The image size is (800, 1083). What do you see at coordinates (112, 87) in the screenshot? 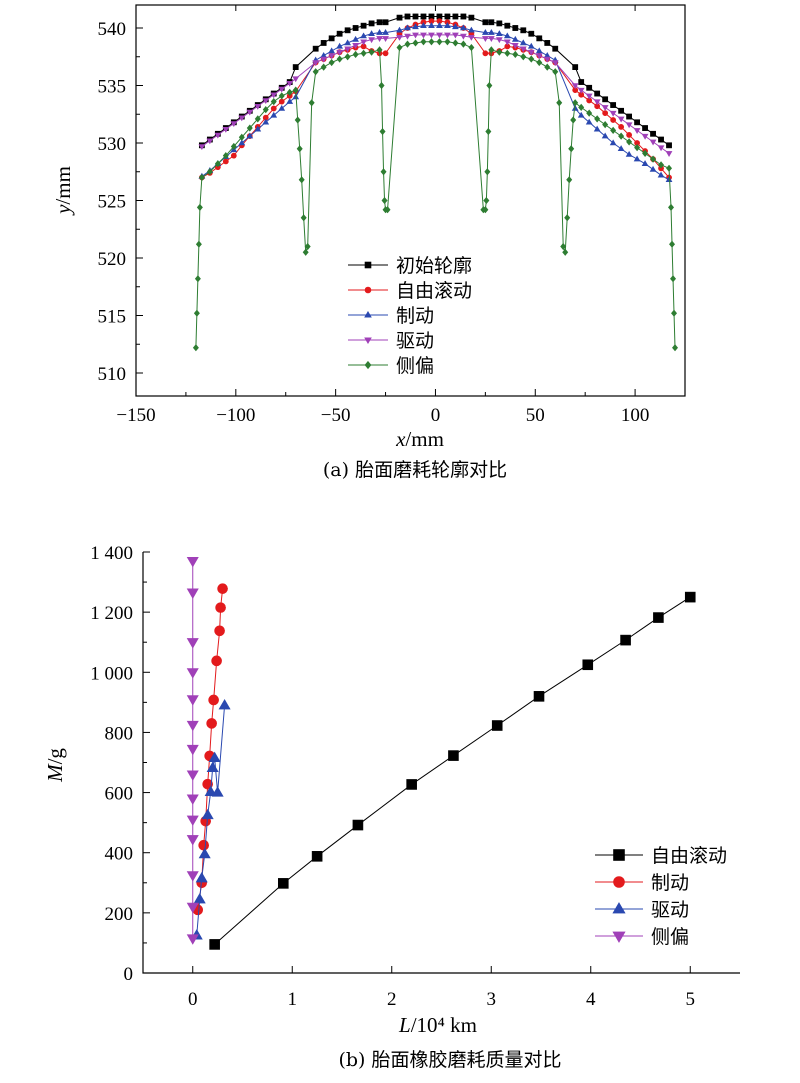
I see `y-tick-label: 535` at bounding box center [112, 87].